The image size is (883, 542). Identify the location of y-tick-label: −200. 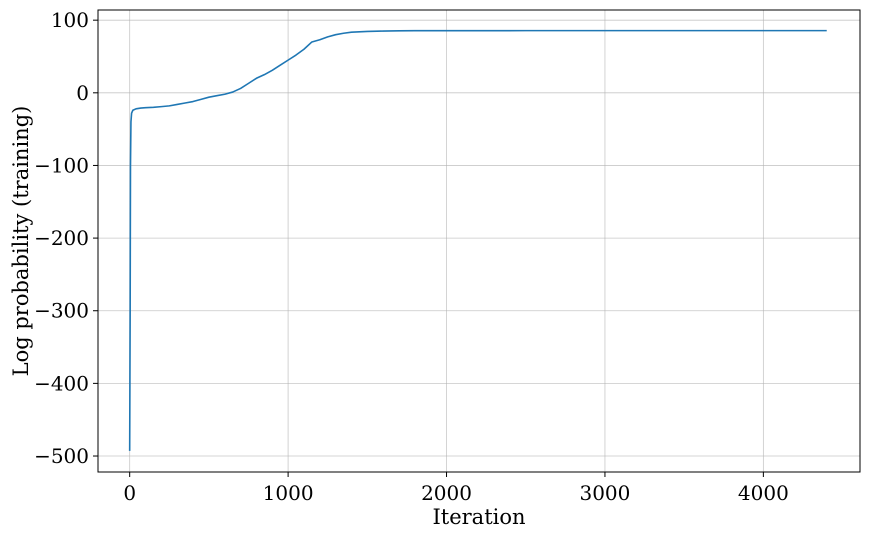
(61, 238).